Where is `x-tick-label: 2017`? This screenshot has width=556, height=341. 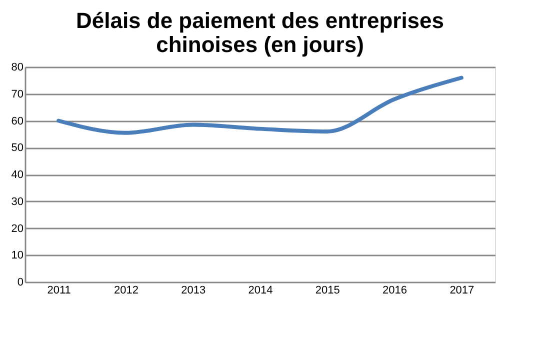 x-tick-label: 2017 is located at coordinates (462, 290).